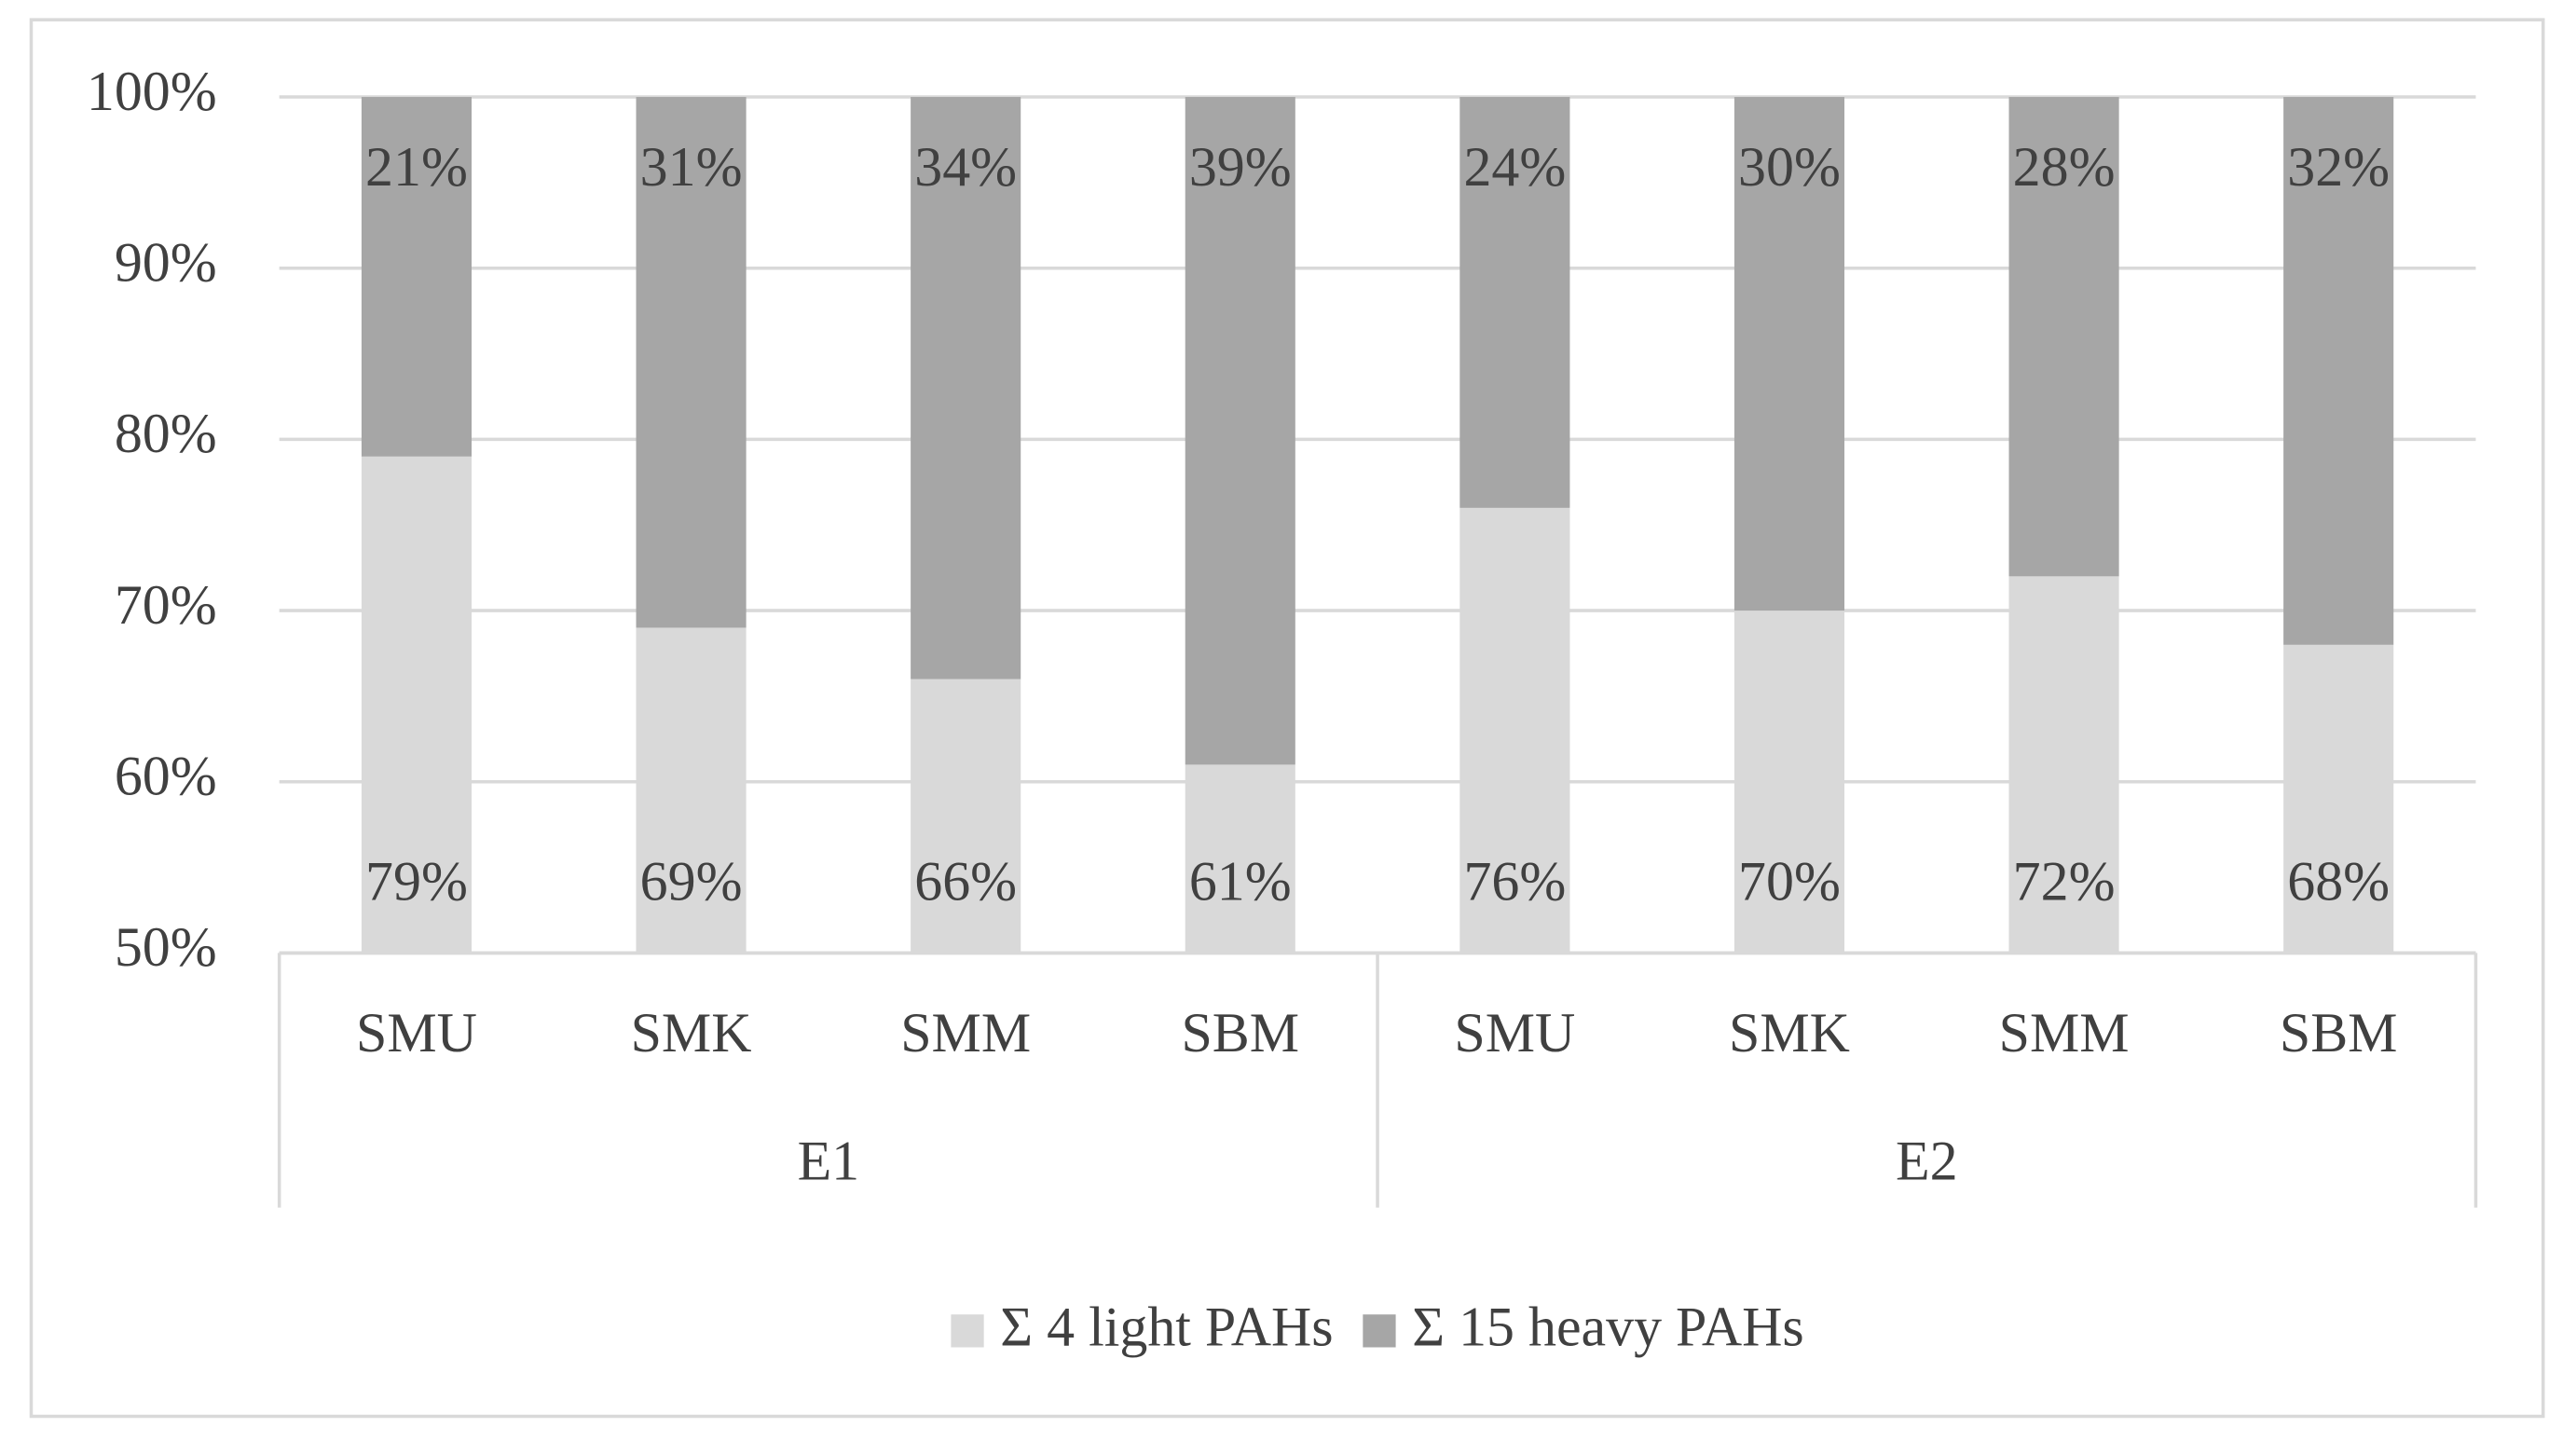  I want to click on legend-label: Σ 15 heavy PAHs, so click(1608, 1326).